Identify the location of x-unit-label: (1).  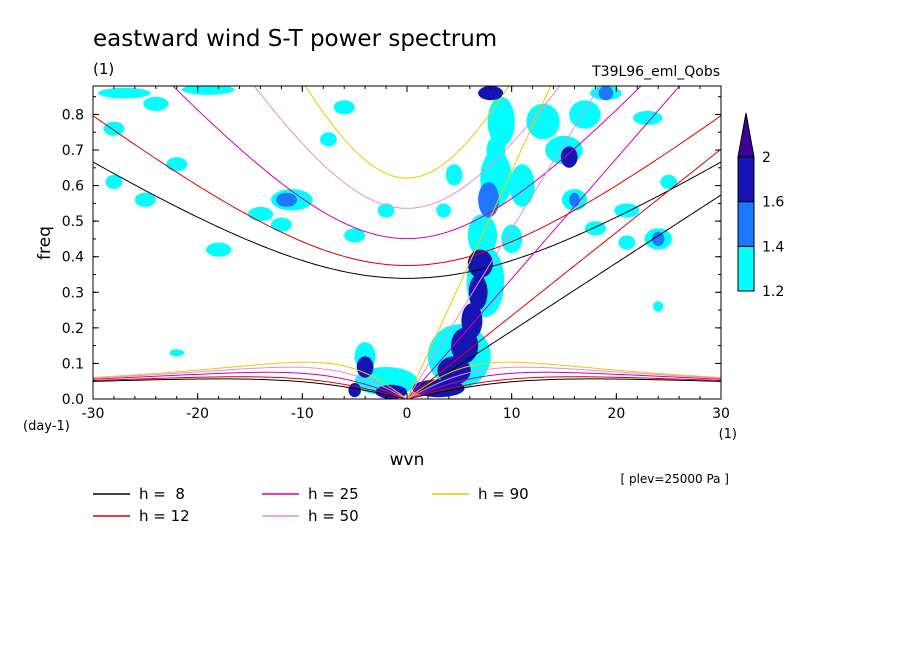
(728, 434).